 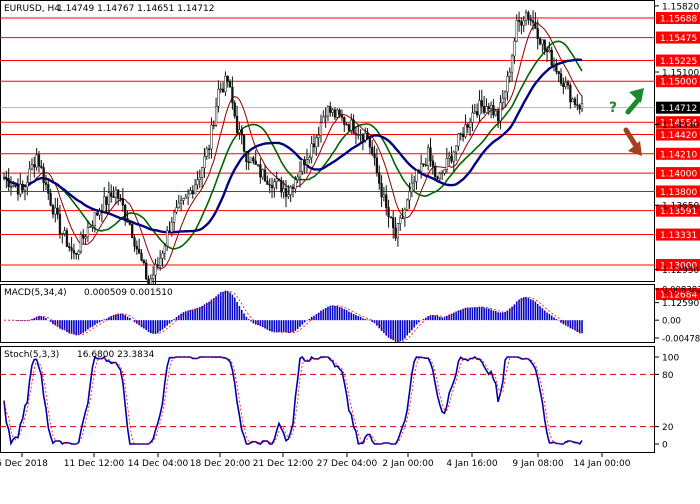 I want to click on macd-signal-line, so click(x=293, y=316).